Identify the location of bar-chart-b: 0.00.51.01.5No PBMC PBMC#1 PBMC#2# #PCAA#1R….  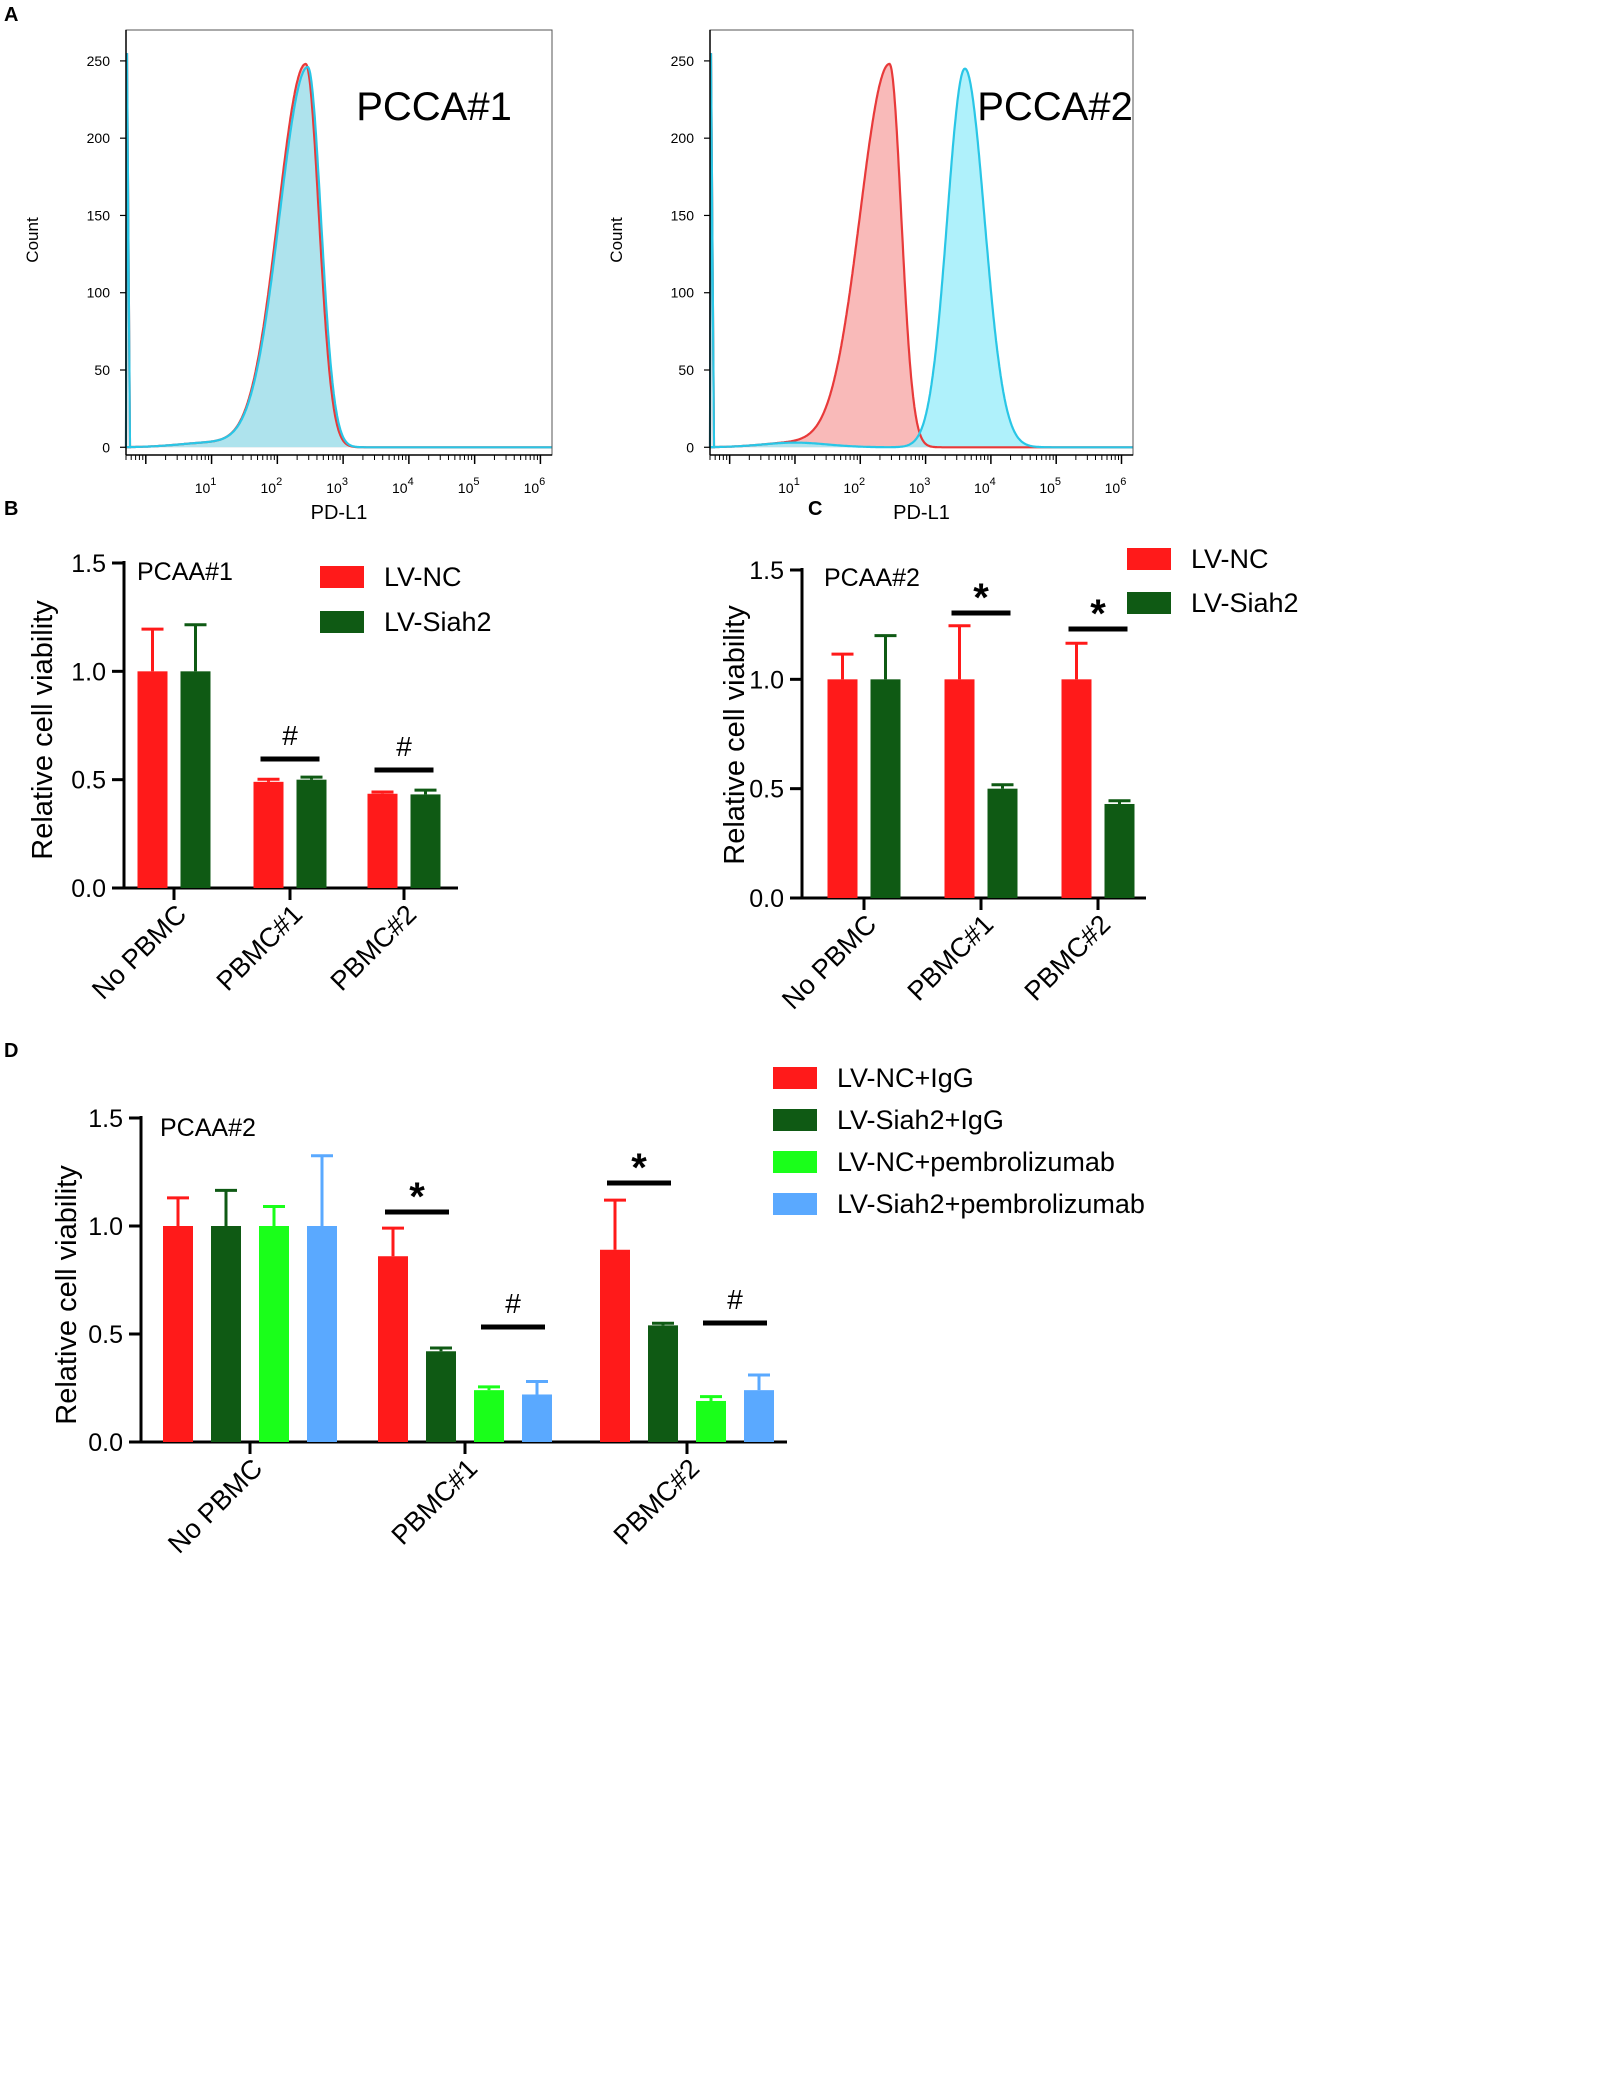
(259, 777).